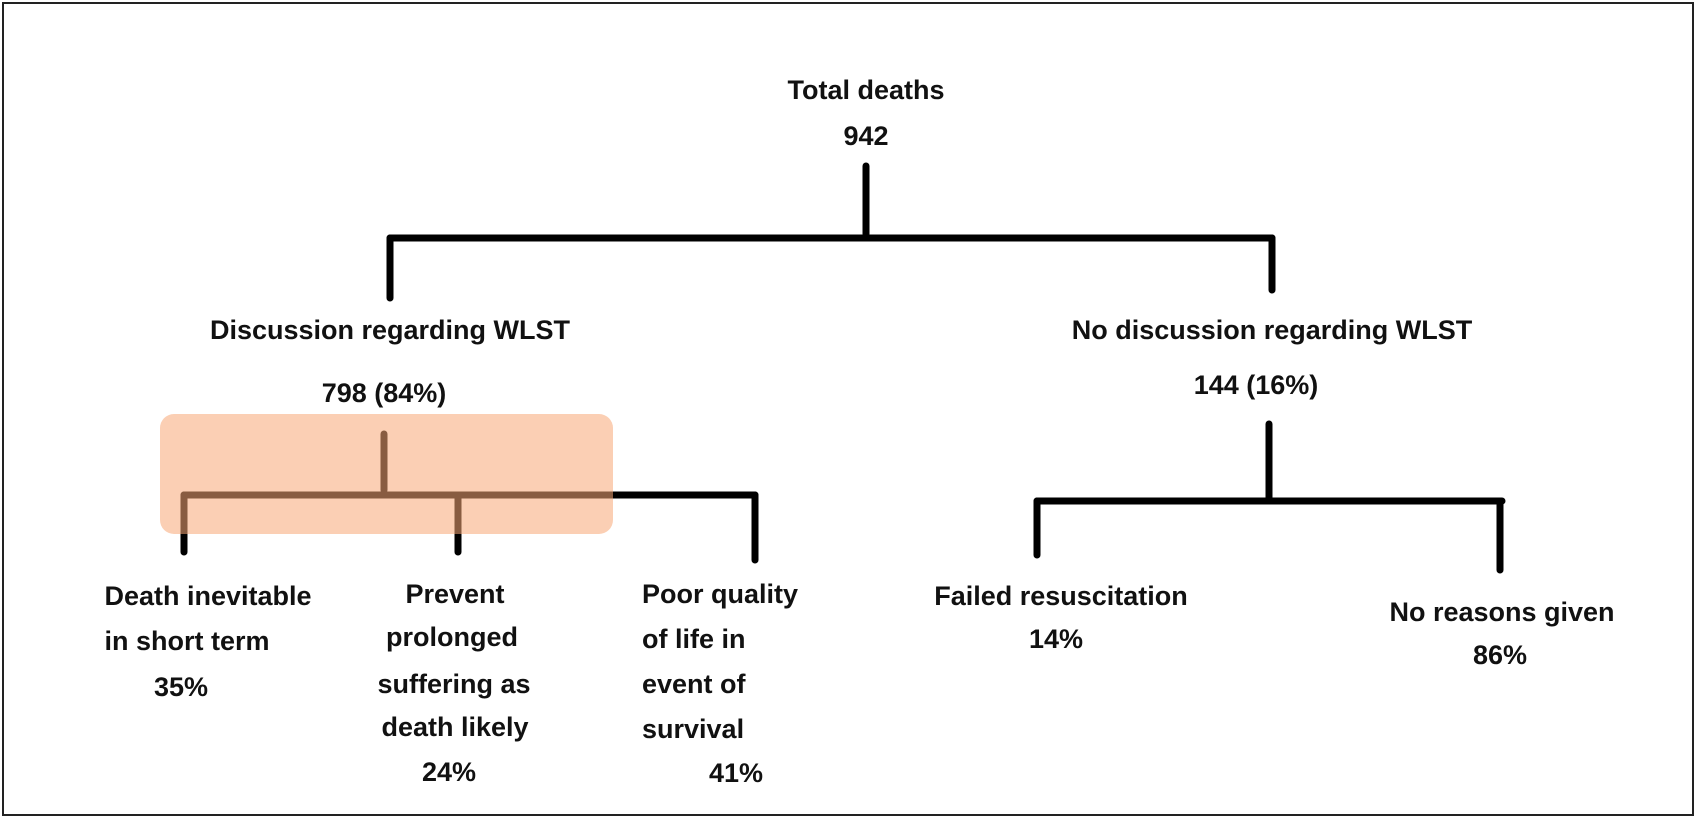 The image size is (1698, 819). What do you see at coordinates (1056, 639) in the screenshot?
I see `node-value: 14%` at bounding box center [1056, 639].